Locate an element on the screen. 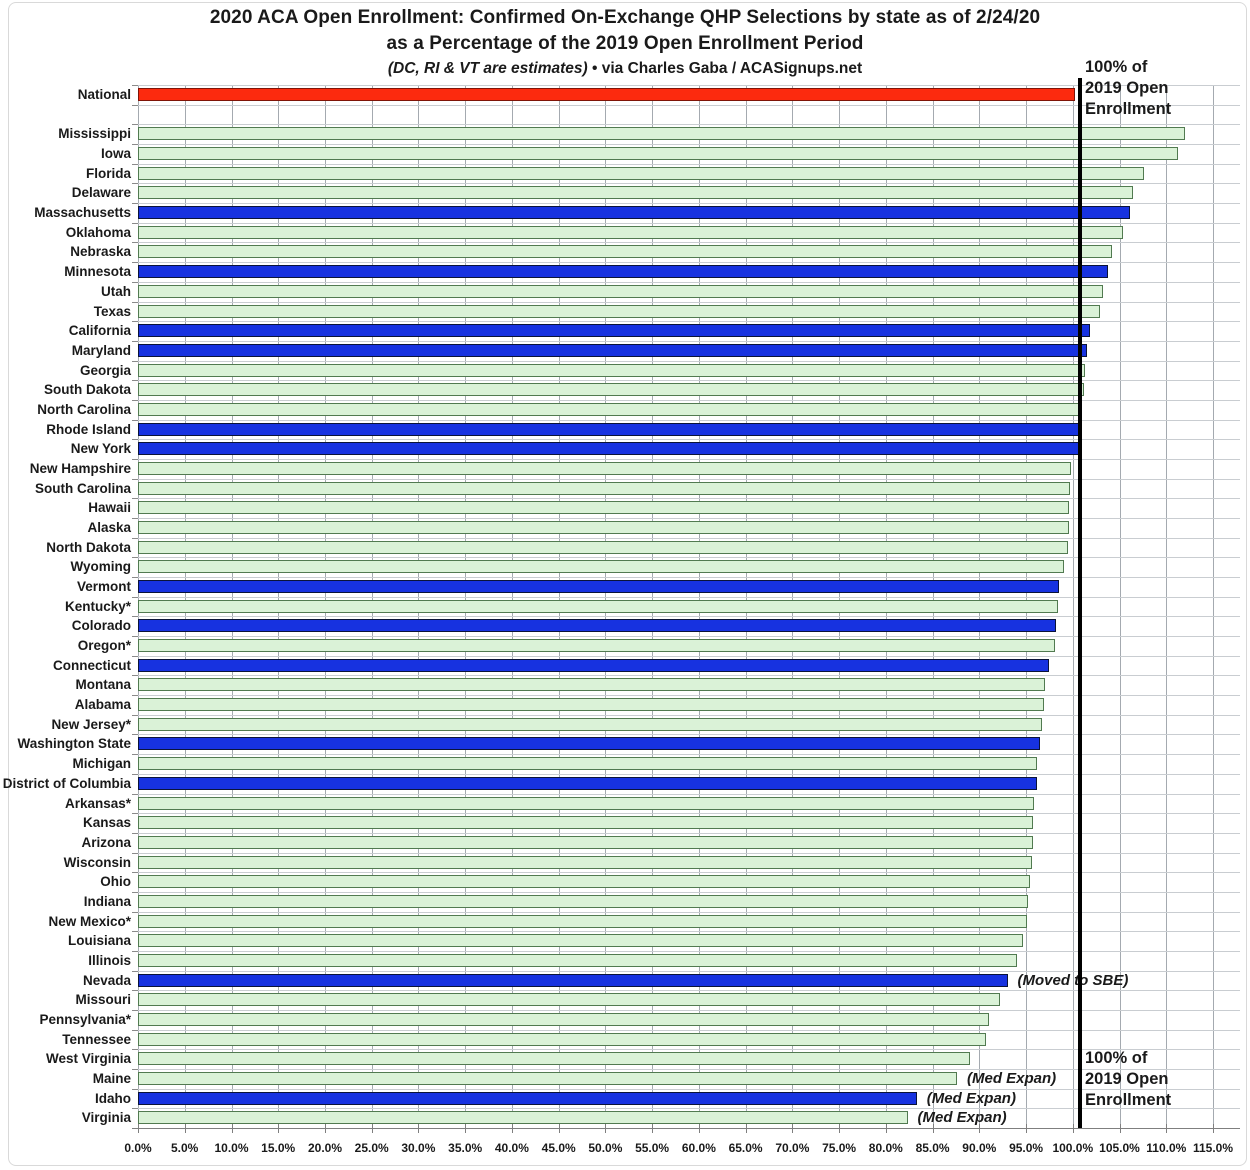 This screenshot has height=1170, width=1250. bar-ohio is located at coordinates (584, 882).